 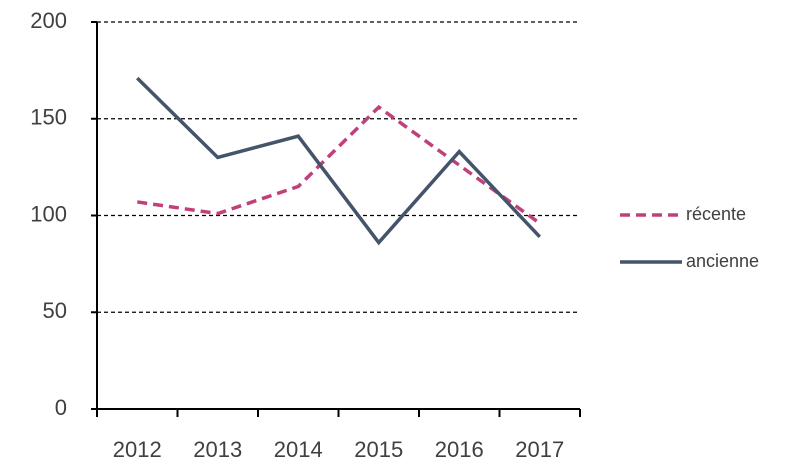 What do you see at coordinates (48, 117) in the screenshot?
I see `y-tick-label: 150` at bounding box center [48, 117].